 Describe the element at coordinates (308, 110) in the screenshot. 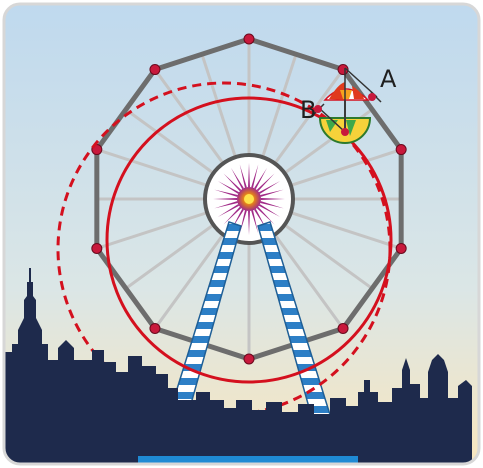

I see `label-b: B` at that location.